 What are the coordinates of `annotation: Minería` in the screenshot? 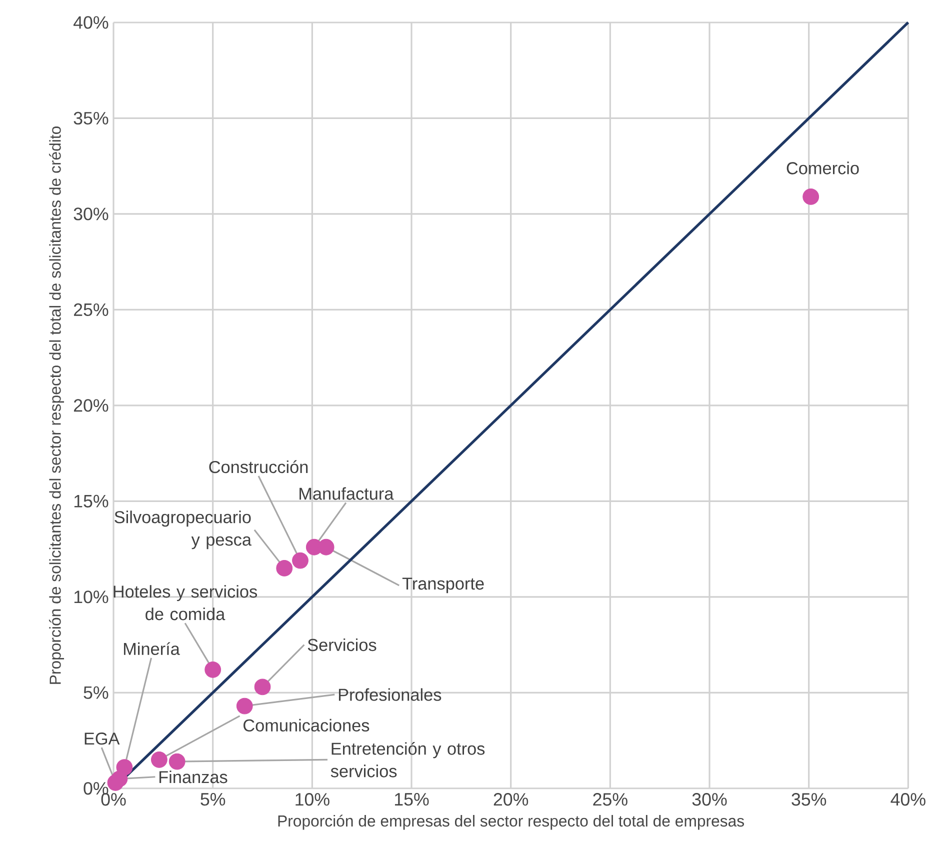 It's located at (152, 649).